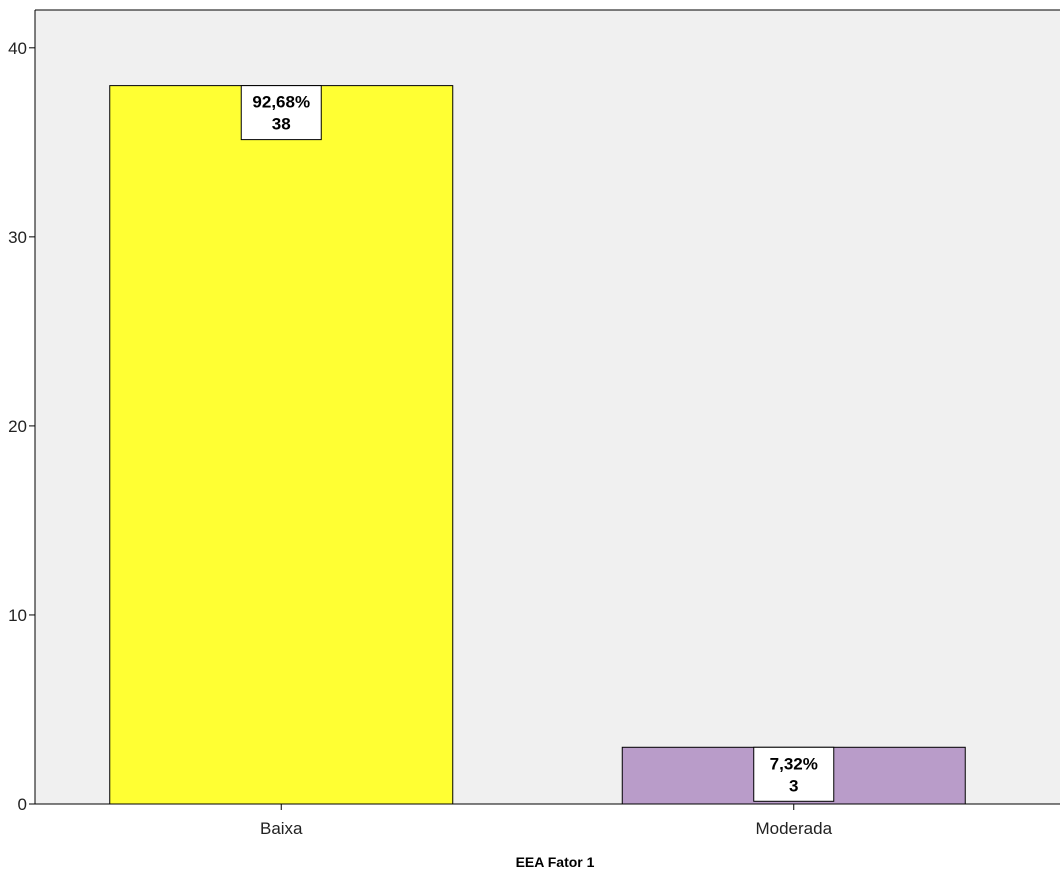  I want to click on data-label-percent: 92,68%, so click(281, 102).